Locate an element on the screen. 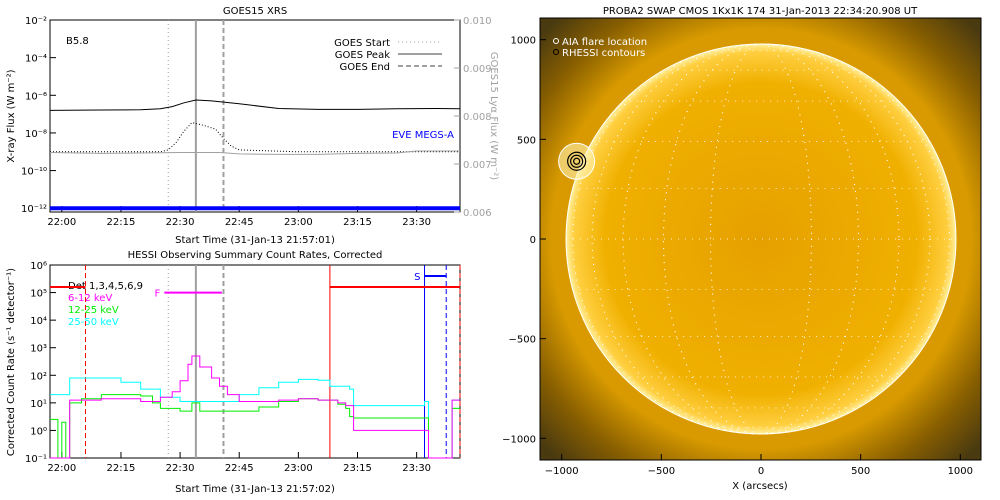 The height and width of the screenshot is (500, 1000). hessi-xlabel: Start Time (31-Jan-13 21:57:02) is located at coordinates (255, 489).